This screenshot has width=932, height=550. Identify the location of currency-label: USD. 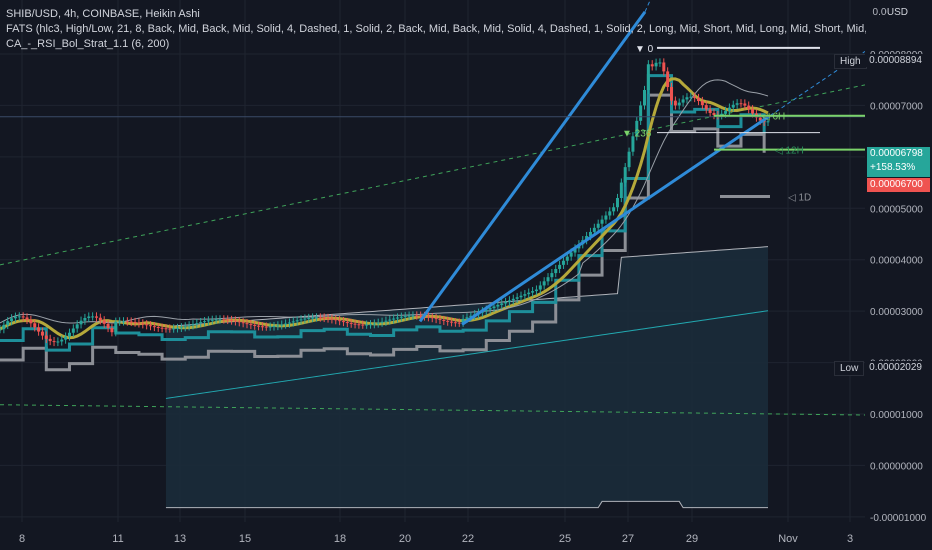
(897, 12).